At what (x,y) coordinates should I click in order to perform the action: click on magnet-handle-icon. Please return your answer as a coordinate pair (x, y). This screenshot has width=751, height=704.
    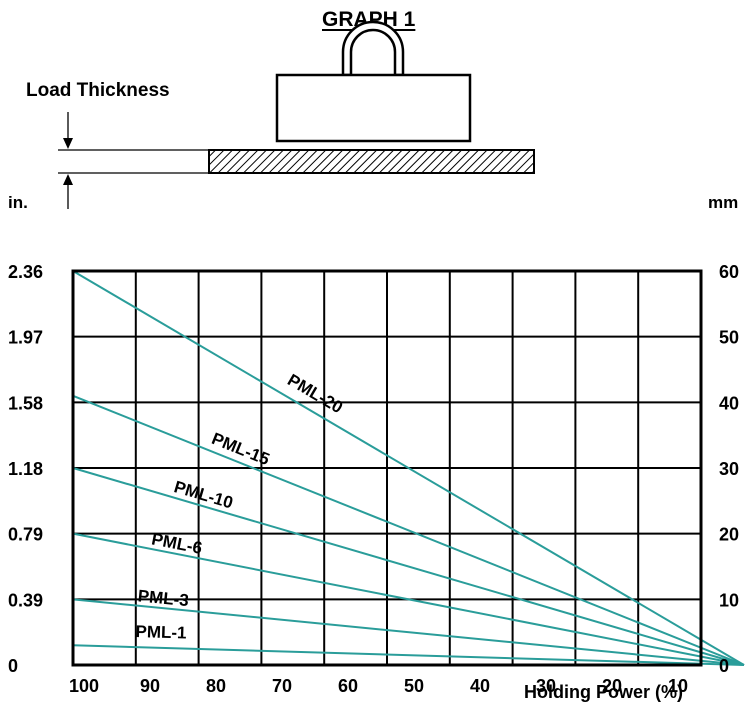
    Looking at the image, I should click on (373, 48).